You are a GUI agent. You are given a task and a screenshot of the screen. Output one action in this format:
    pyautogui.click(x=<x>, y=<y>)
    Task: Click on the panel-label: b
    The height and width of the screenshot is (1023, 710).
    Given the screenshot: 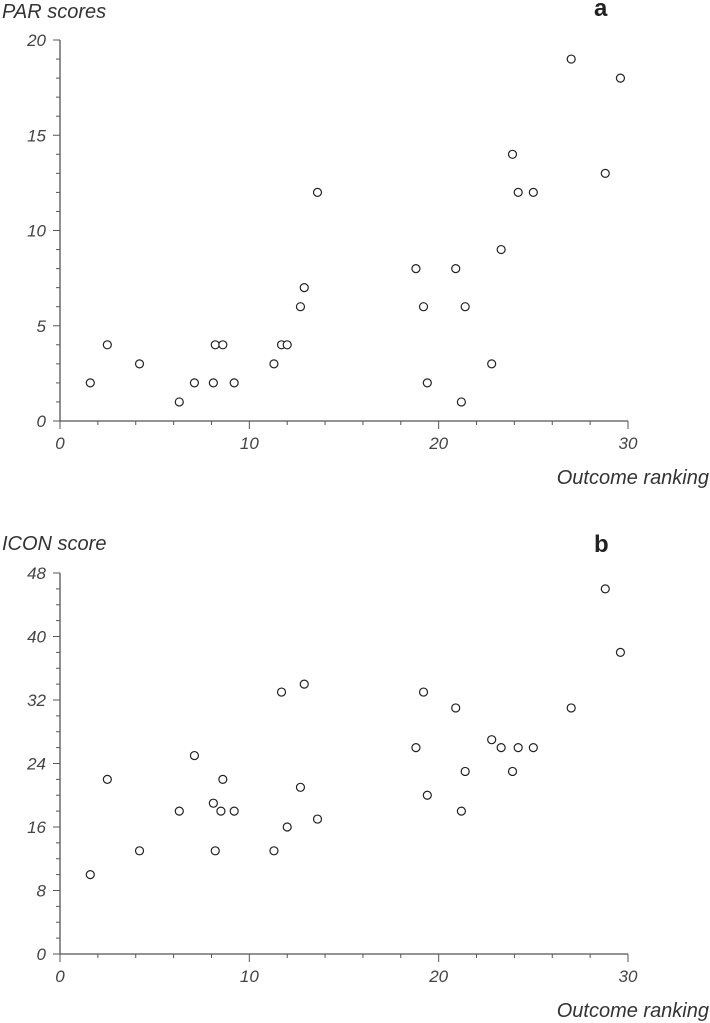 What is the action you would take?
    pyautogui.click(x=601, y=544)
    